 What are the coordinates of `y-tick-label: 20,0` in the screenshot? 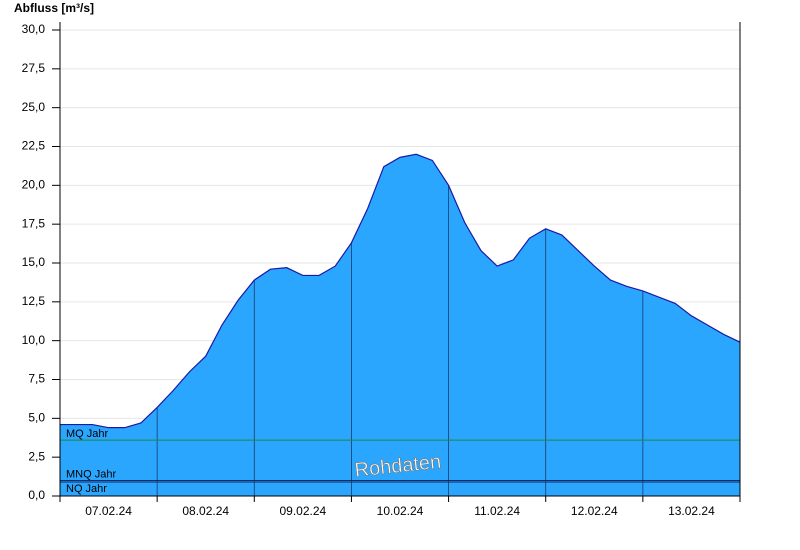 It's located at (34, 185).